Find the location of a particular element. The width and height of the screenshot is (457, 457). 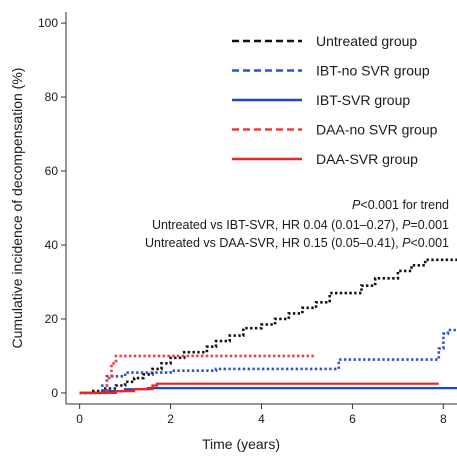

x-tick-label: 8 is located at coordinates (443, 419).